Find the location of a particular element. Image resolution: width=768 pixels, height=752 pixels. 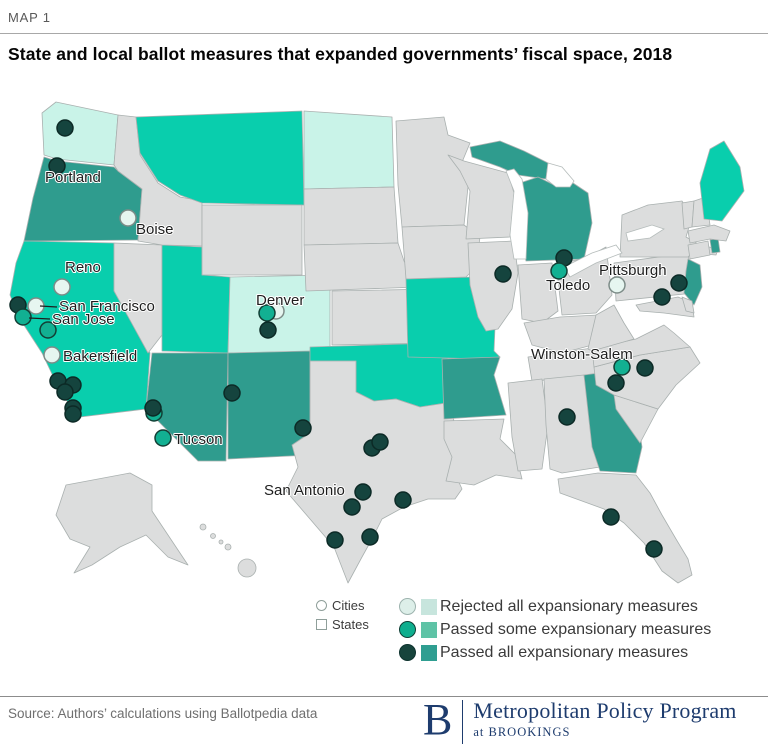

city-dot-miami is located at coordinates (654, 549).